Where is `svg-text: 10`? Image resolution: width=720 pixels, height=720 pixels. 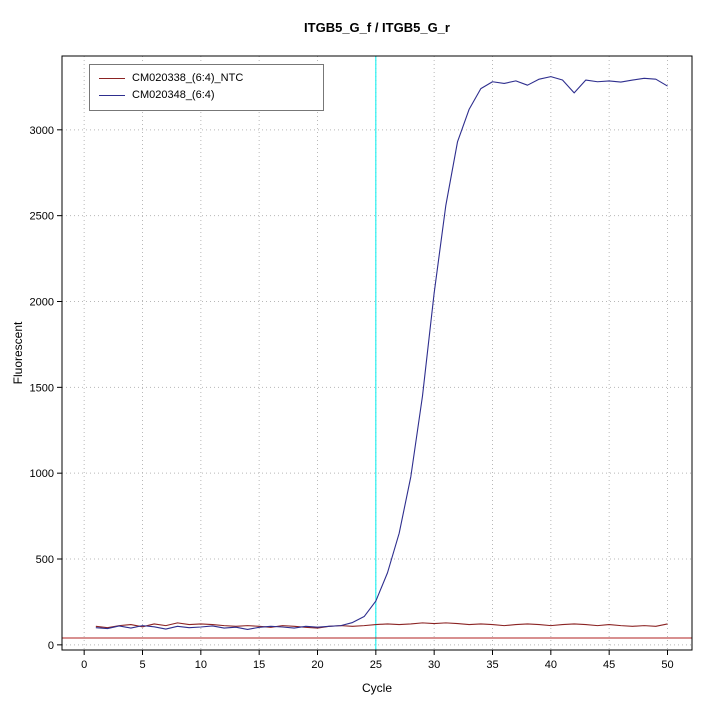
svg-text: 10 is located at coordinates (201, 665).